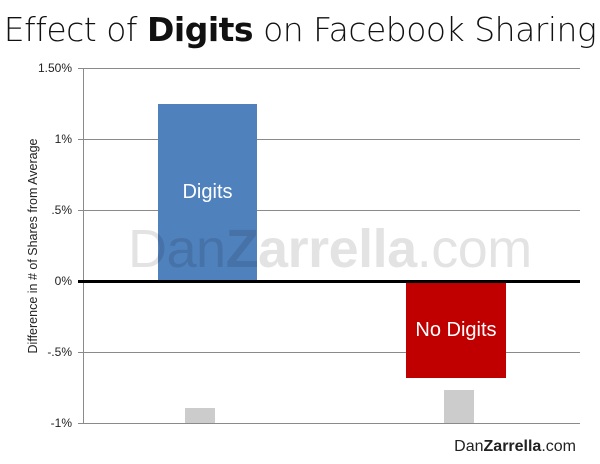  What do you see at coordinates (63, 139) in the screenshot?
I see `y-tick: 1%` at bounding box center [63, 139].